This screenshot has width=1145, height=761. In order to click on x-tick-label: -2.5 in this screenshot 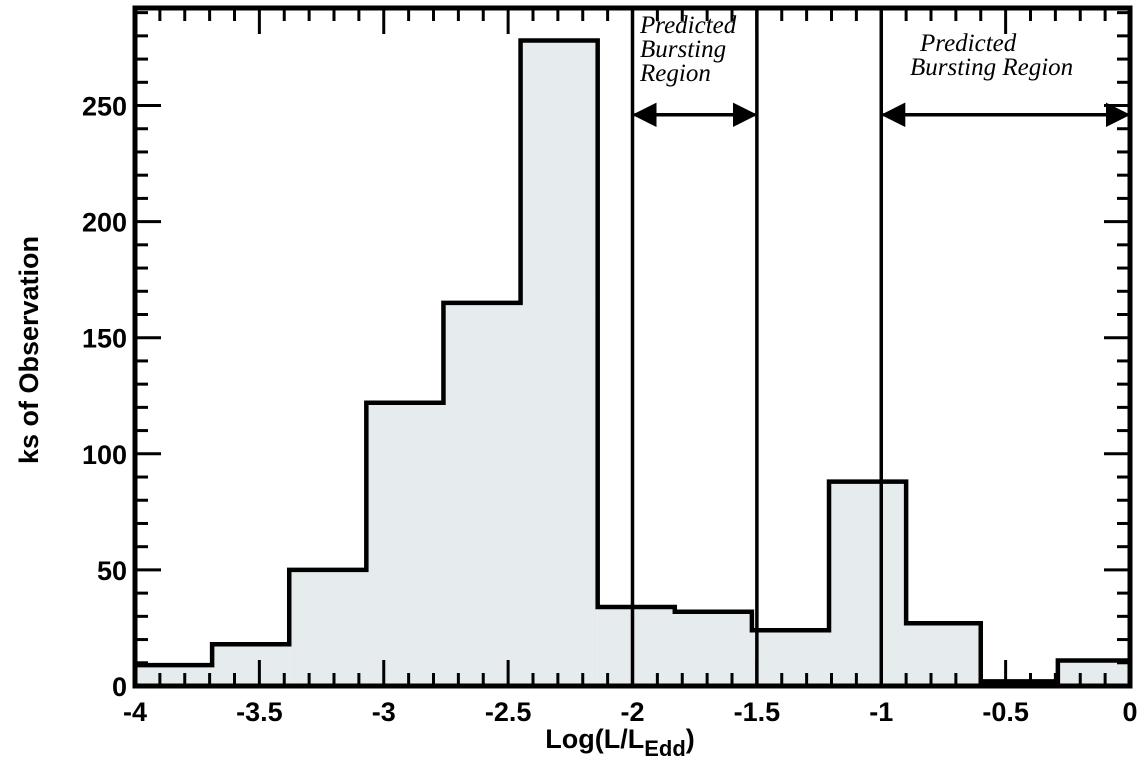, I will do `click(508, 712)`.